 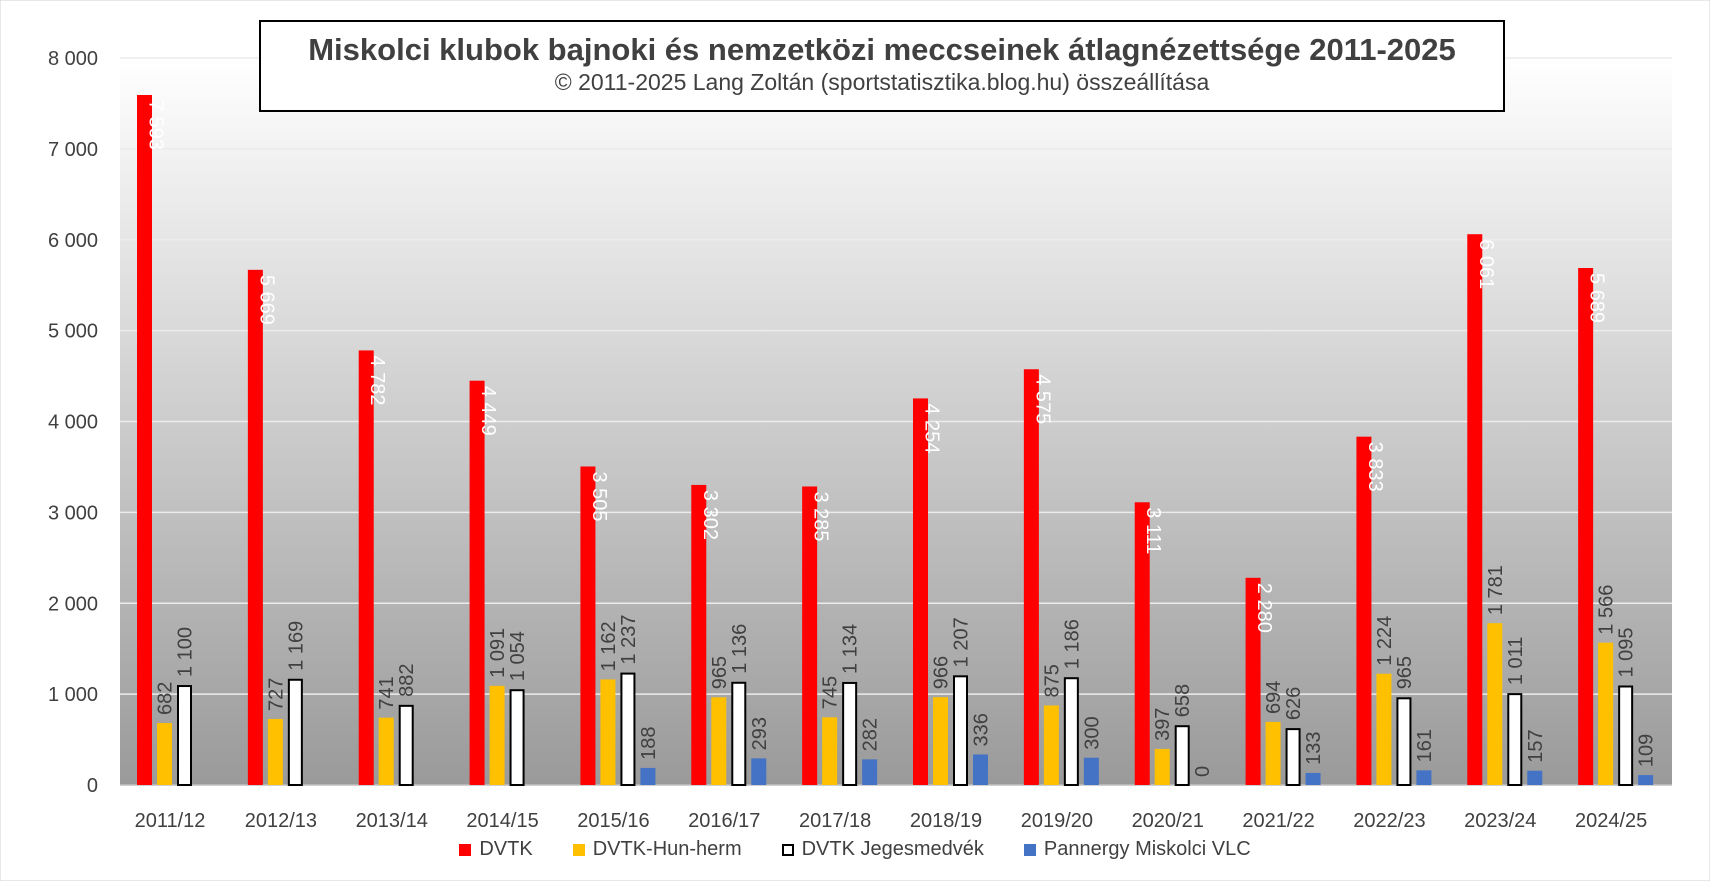 What do you see at coordinates (629, 640) in the screenshot?
I see `data-label-dvtk-jegesmedvek: 1 237` at bounding box center [629, 640].